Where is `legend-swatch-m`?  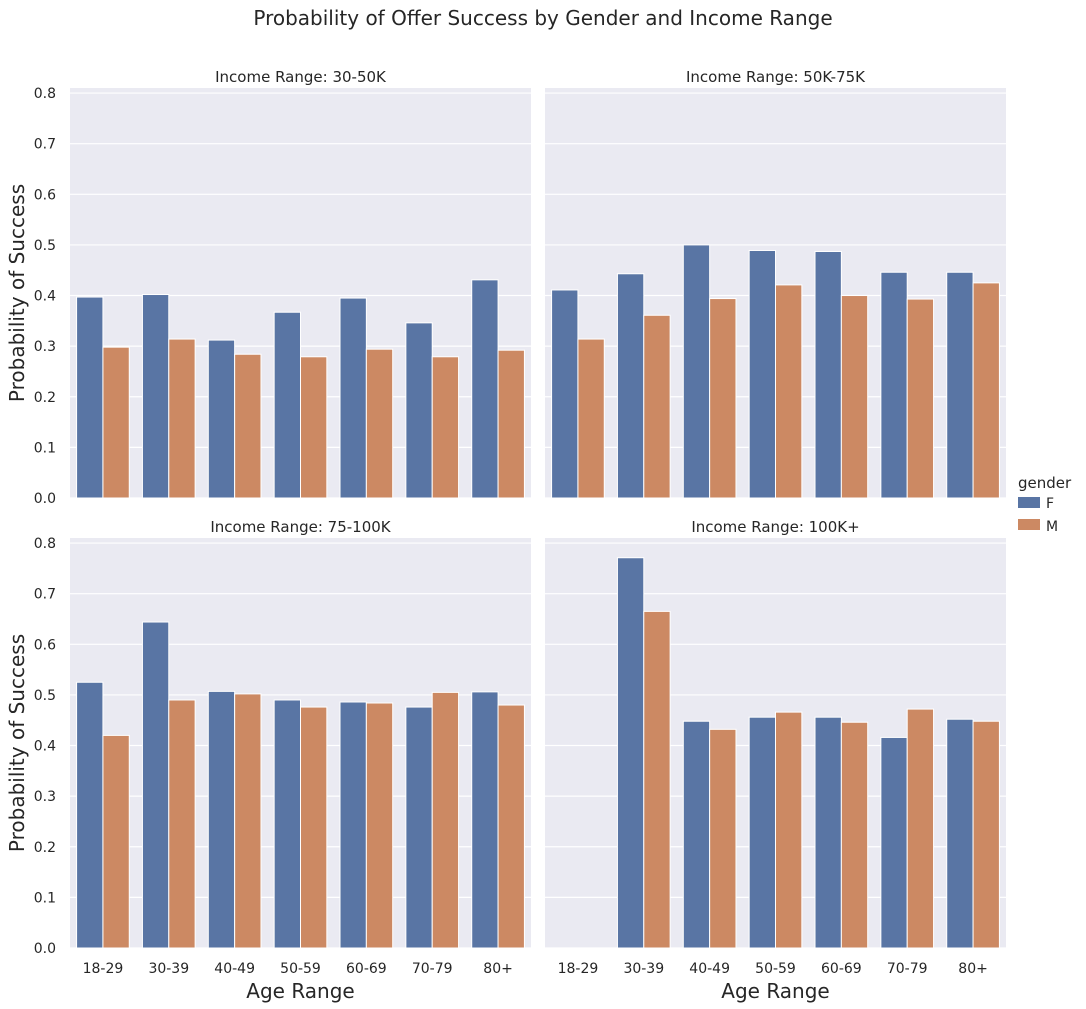 legend-swatch-m is located at coordinates (1029, 524).